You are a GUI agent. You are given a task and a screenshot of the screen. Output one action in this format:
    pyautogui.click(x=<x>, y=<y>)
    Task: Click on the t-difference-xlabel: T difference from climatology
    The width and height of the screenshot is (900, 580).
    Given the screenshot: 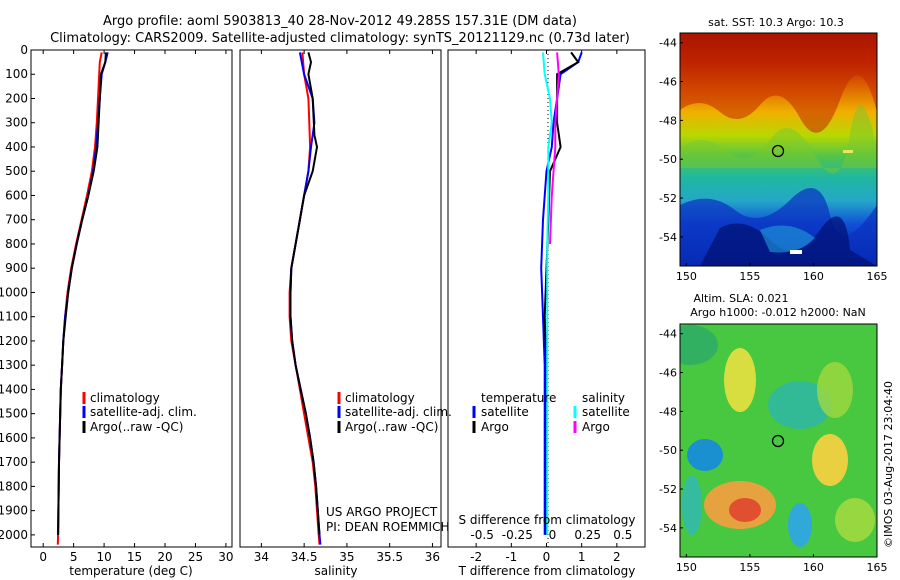 What is the action you would take?
    pyautogui.click(x=547, y=571)
    